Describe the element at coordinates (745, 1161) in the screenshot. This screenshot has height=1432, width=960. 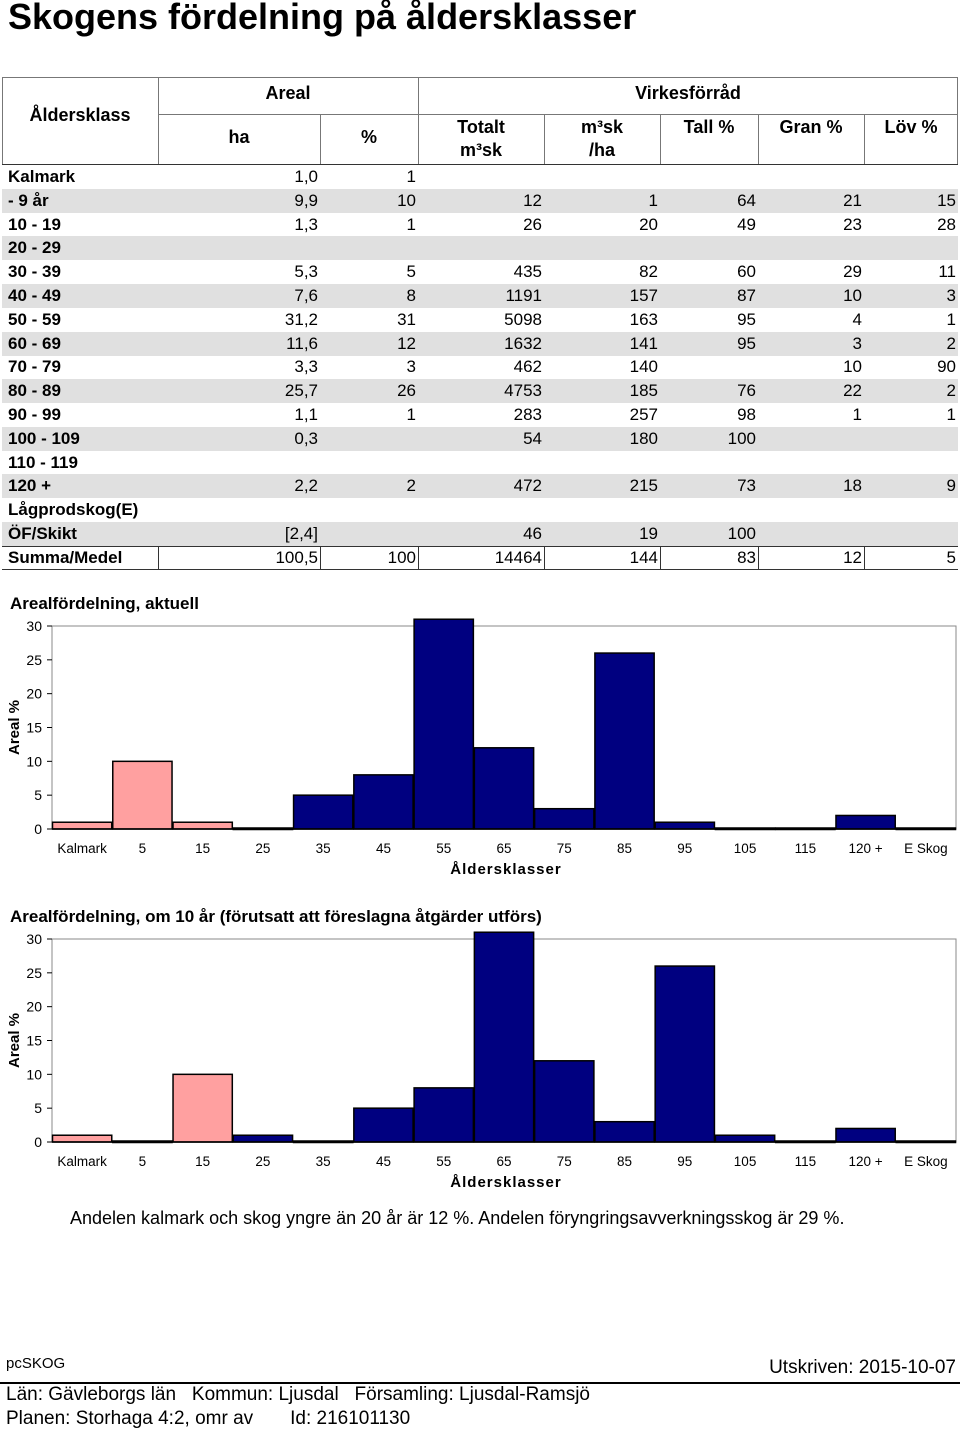
I see `x-tick-label: 105` at that location.